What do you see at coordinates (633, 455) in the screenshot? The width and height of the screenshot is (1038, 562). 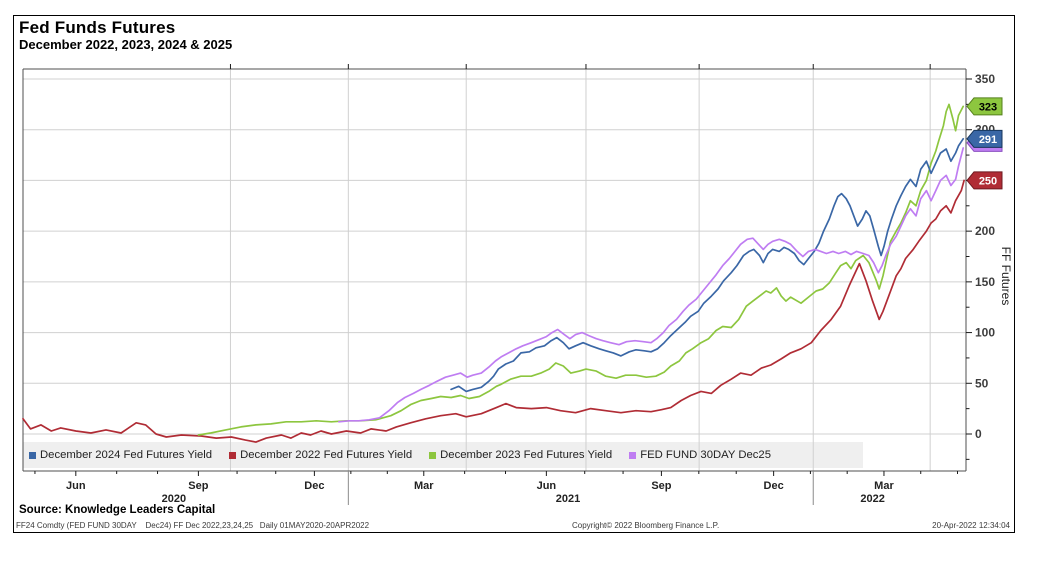 I see `legend-marker-dec-2025` at bounding box center [633, 455].